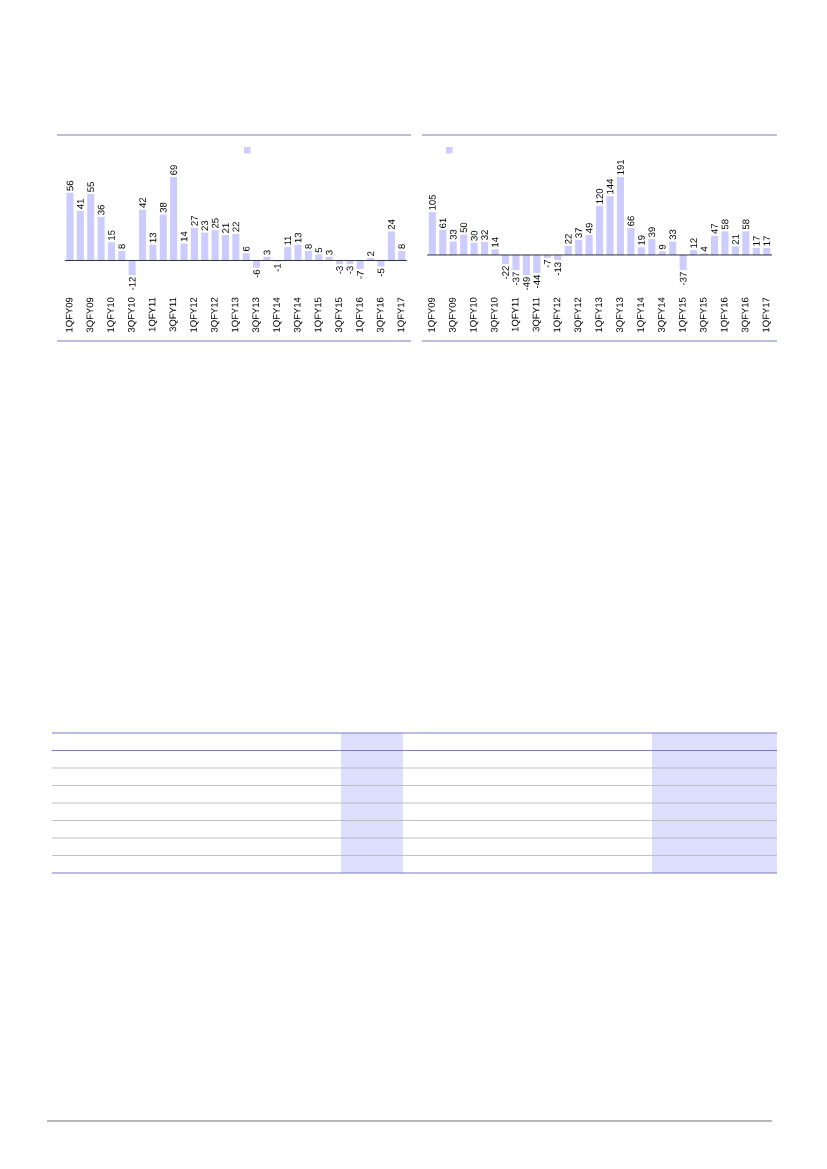 The width and height of the screenshot is (827, 1169). I want to click on data-label: 19, so click(641, 240).